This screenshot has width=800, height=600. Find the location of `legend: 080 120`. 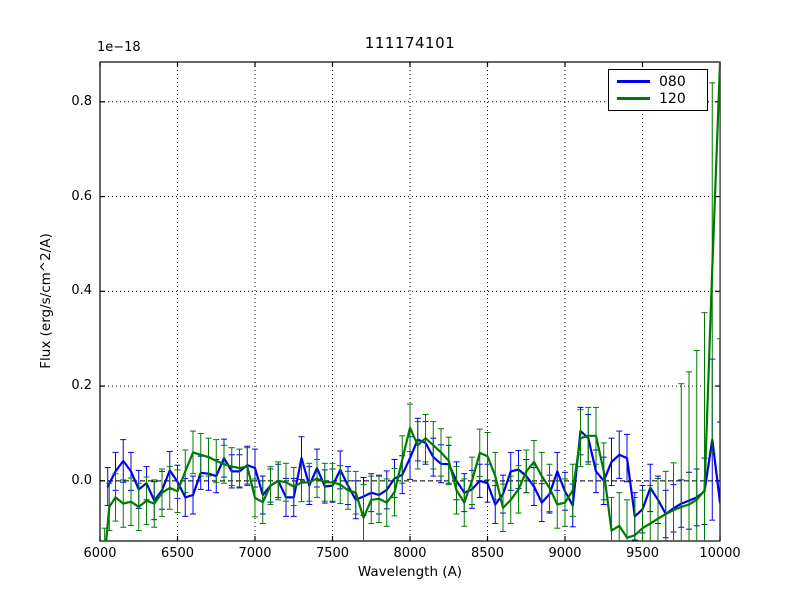

legend: 080 120 is located at coordinates (658, 90).